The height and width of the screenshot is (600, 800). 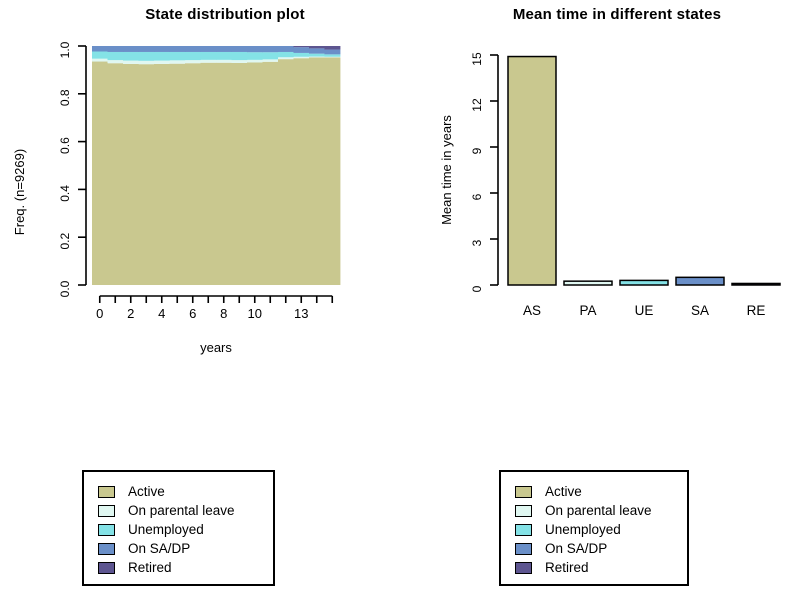 I want to click on bar-PA, so click(x=588, y=283).